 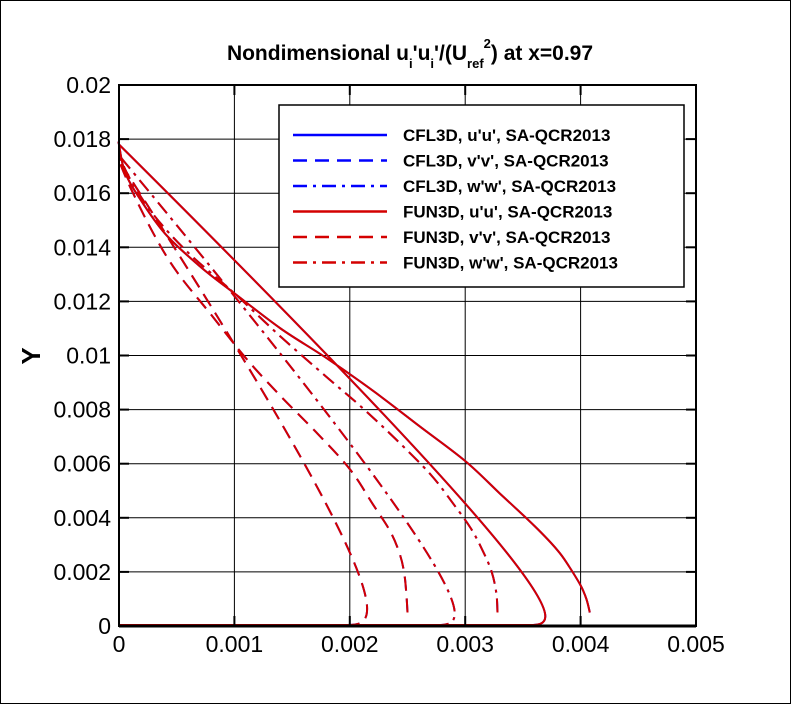 What do you see at coordinates (422, 53) in the screenshot?
I see `title-mid-1: 'u` at bounding box center [422, 53].